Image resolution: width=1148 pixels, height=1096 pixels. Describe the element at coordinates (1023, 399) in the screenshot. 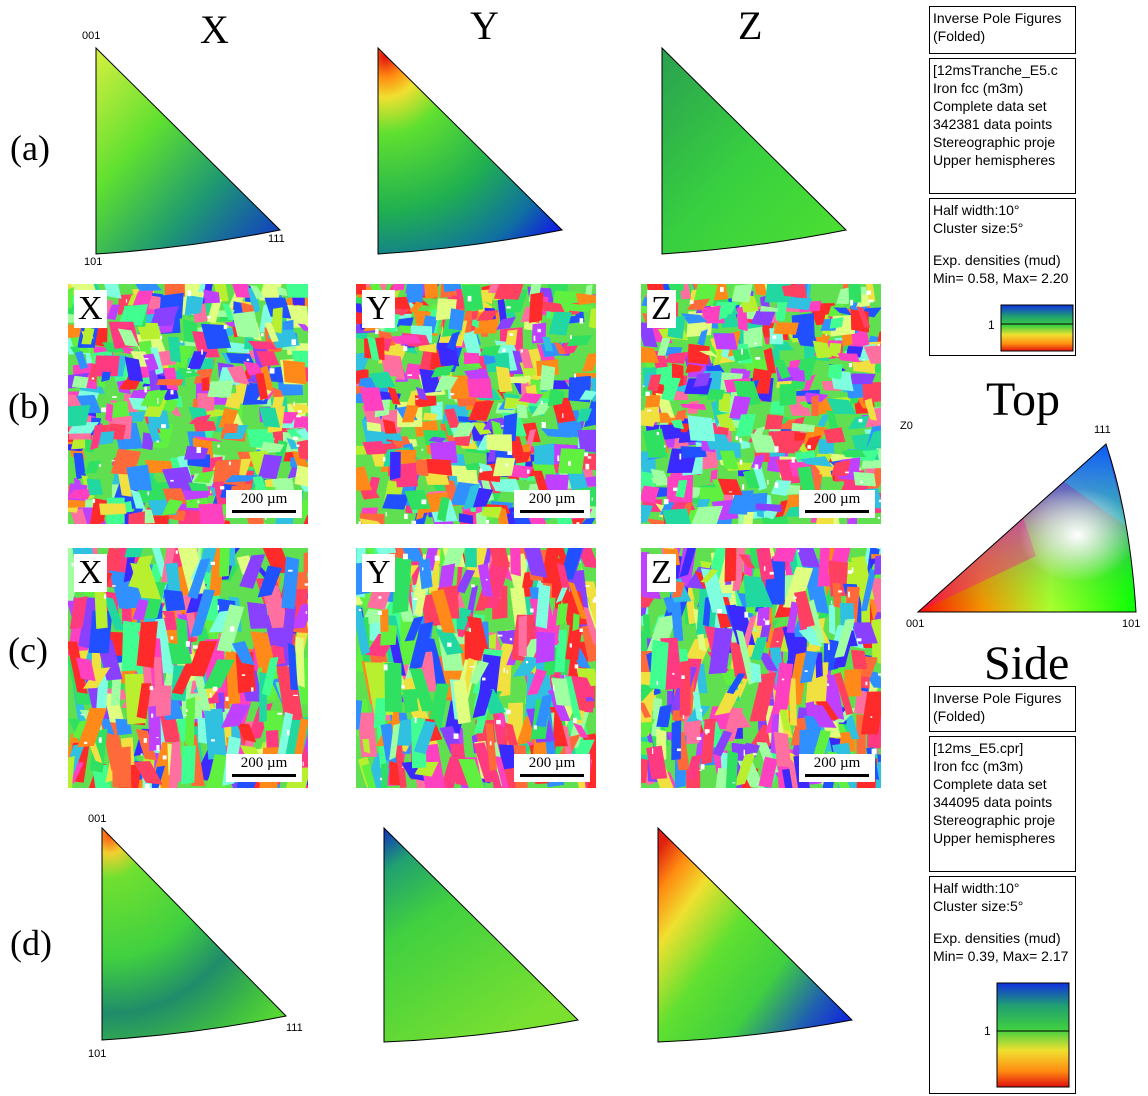

I see `top-title: Top` at that location.